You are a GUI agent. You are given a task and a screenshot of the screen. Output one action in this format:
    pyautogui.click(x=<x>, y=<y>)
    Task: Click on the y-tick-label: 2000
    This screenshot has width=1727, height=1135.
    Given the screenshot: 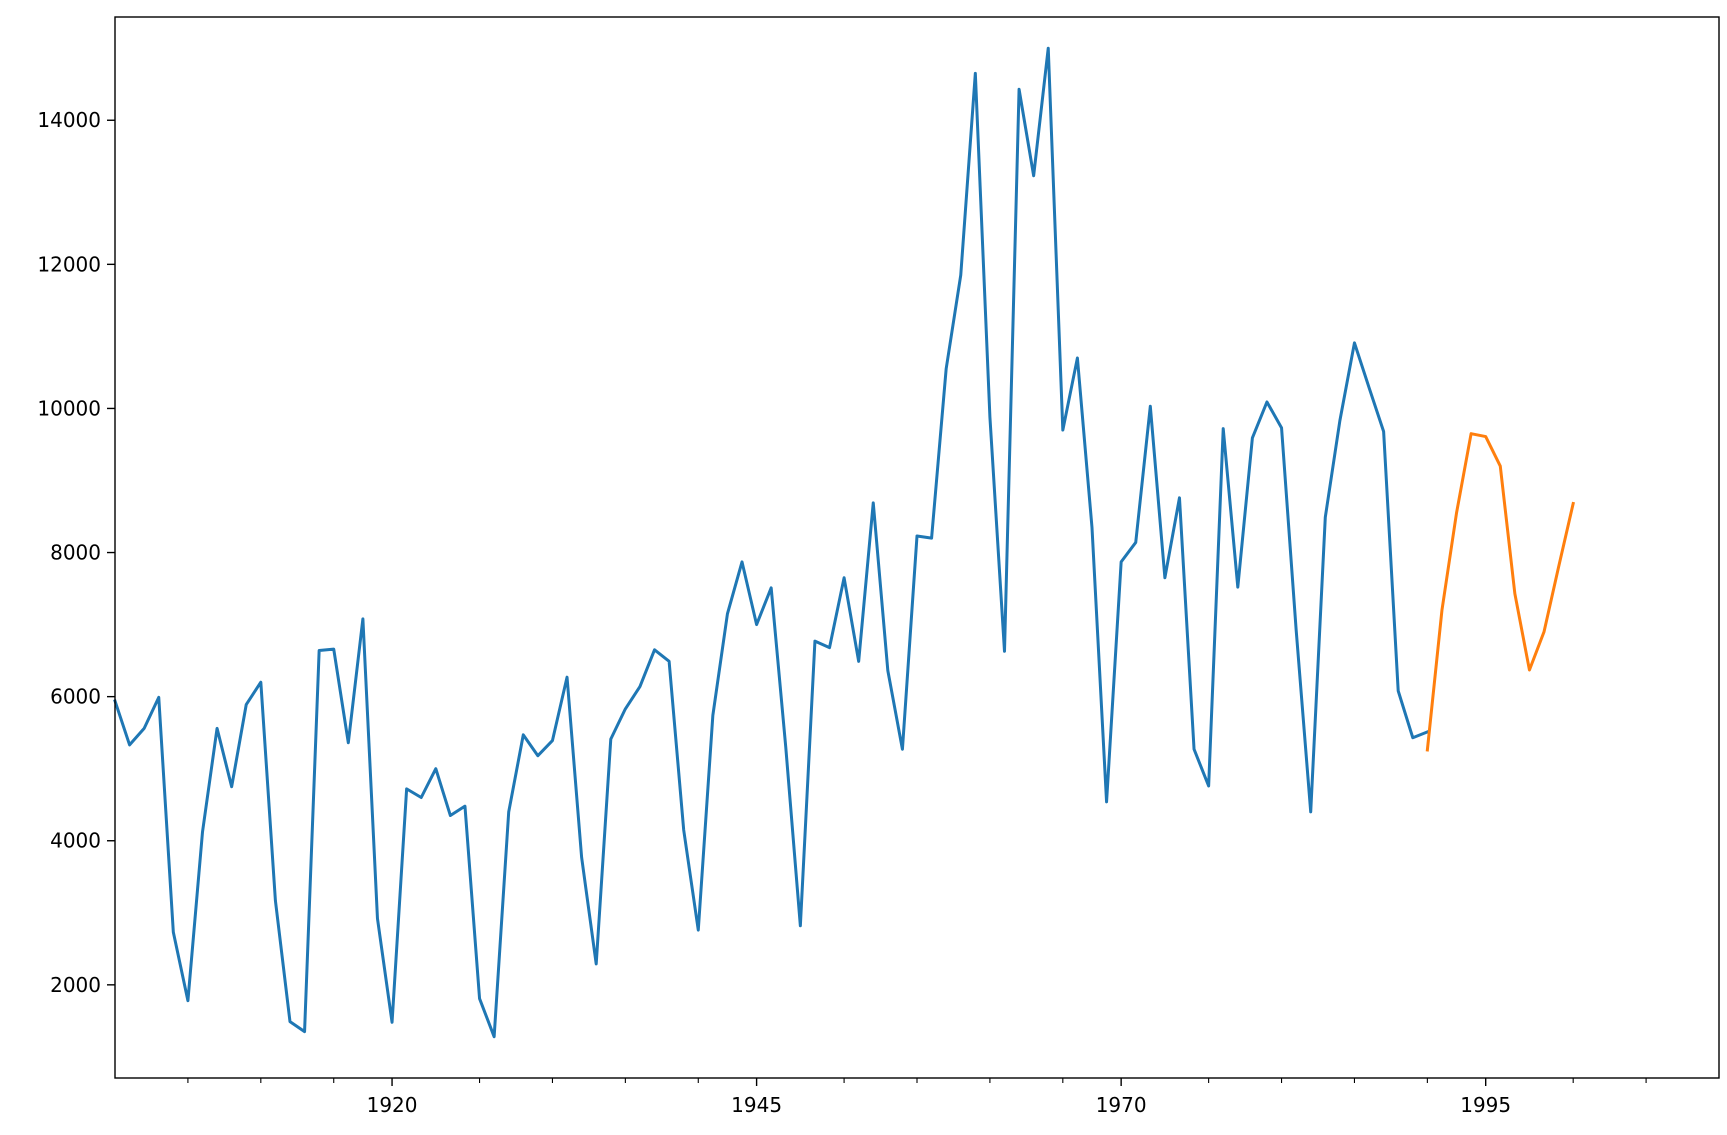 What is the action you would take?
    pyautogui.click(x=75, y=985)
    